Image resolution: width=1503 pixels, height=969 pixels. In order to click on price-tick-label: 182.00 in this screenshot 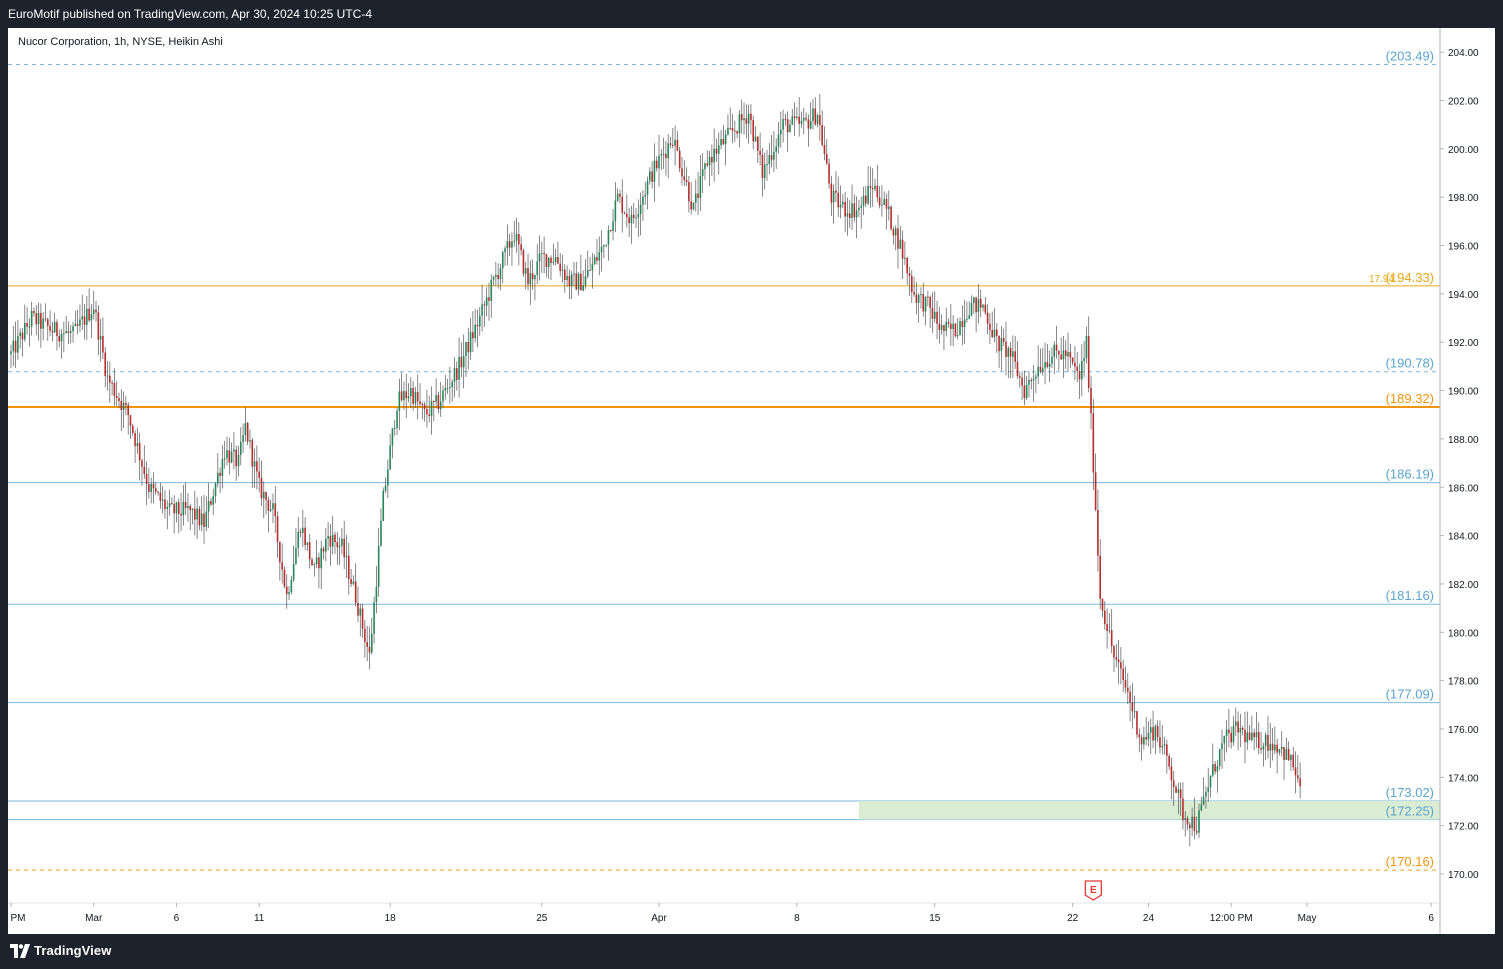, I will do `click(1463, 585)`.